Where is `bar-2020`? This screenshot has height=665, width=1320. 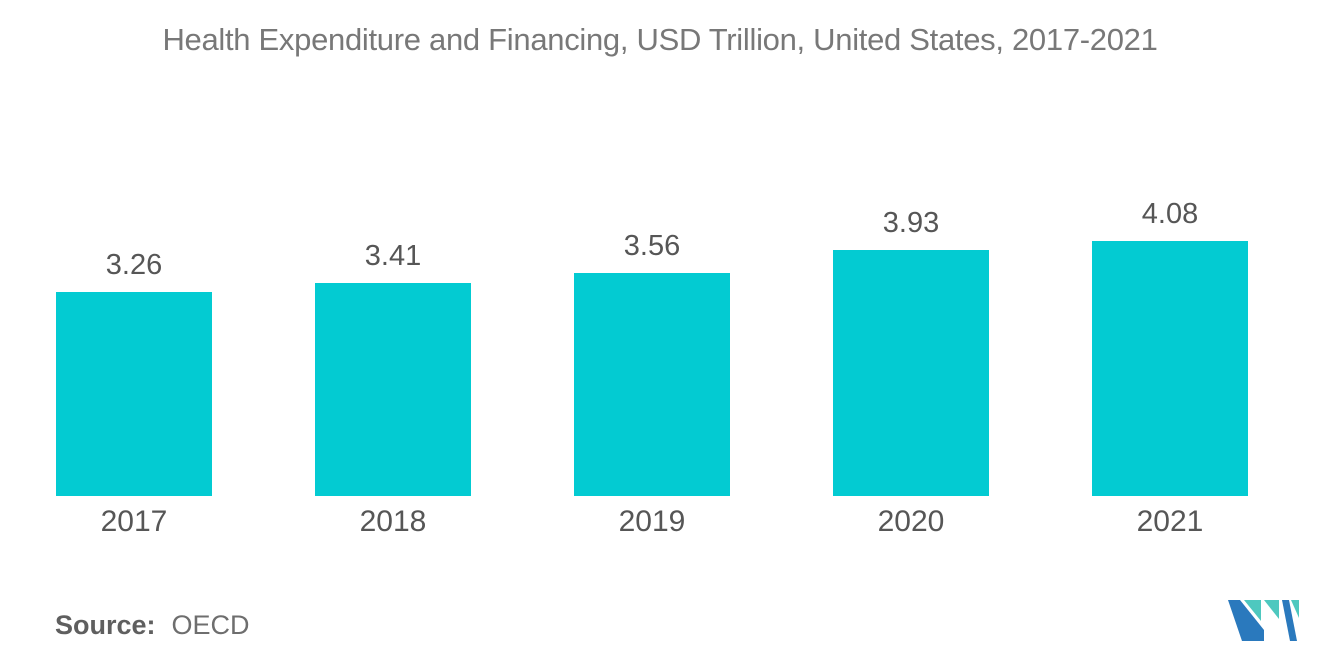
bar-2020 is located at coordinates (911, 373).